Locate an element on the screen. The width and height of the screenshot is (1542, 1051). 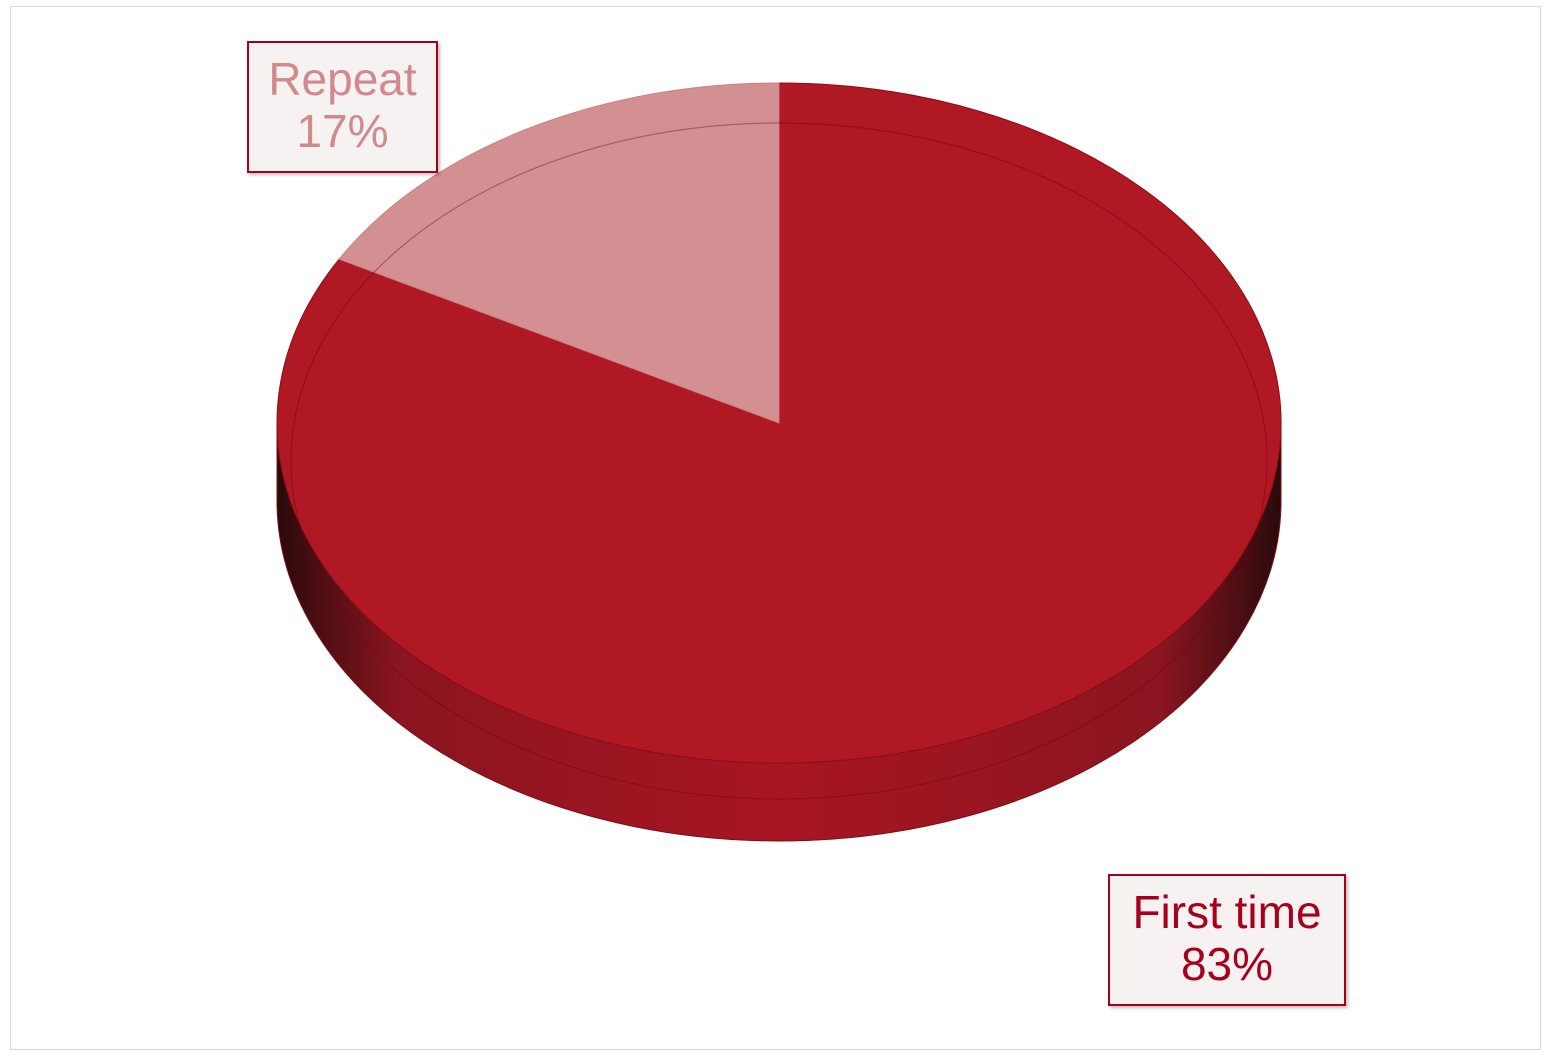
data-label-first-time: First time 83% is located at coordinates (1227, 940).